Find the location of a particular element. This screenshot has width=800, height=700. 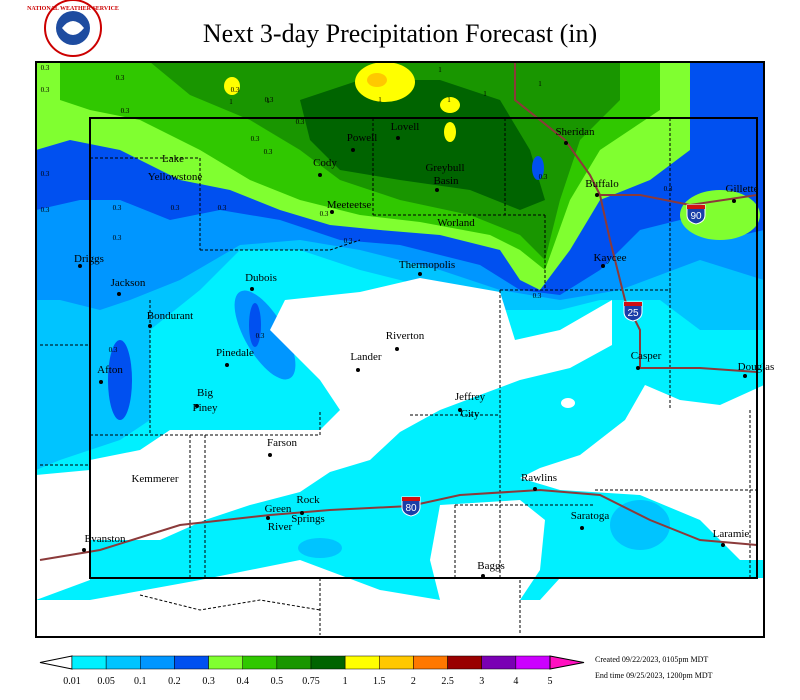

place-label: Kemmerer is located at coordinates (154, 479).